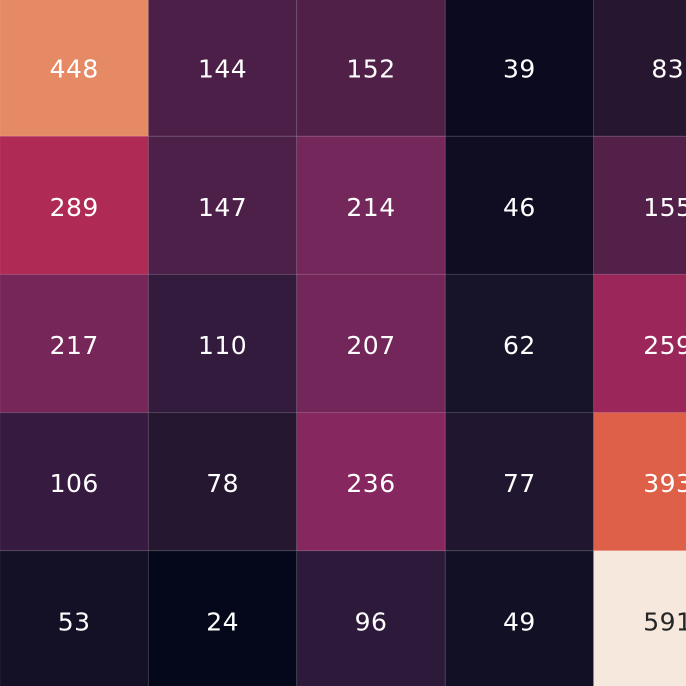 The image size is (686, 686). Describe the element at coordinates (222, 207) in the screenshot. I see `heatmap-value-label-r1-c1: 147` at that location.